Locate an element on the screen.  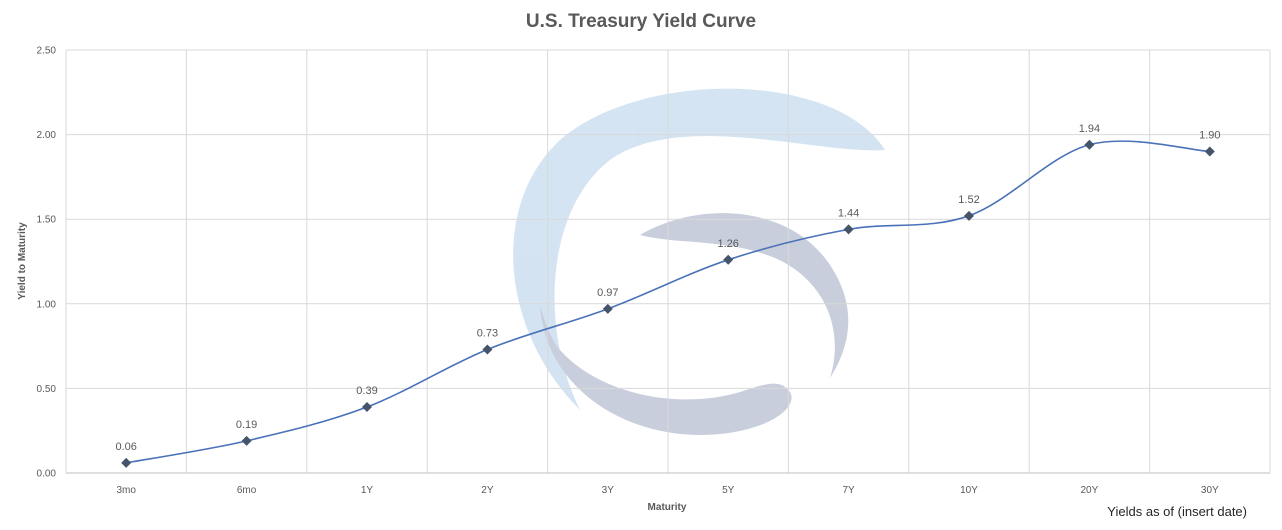
x-tick-label: 5Y is located at coordinates (728, 490).